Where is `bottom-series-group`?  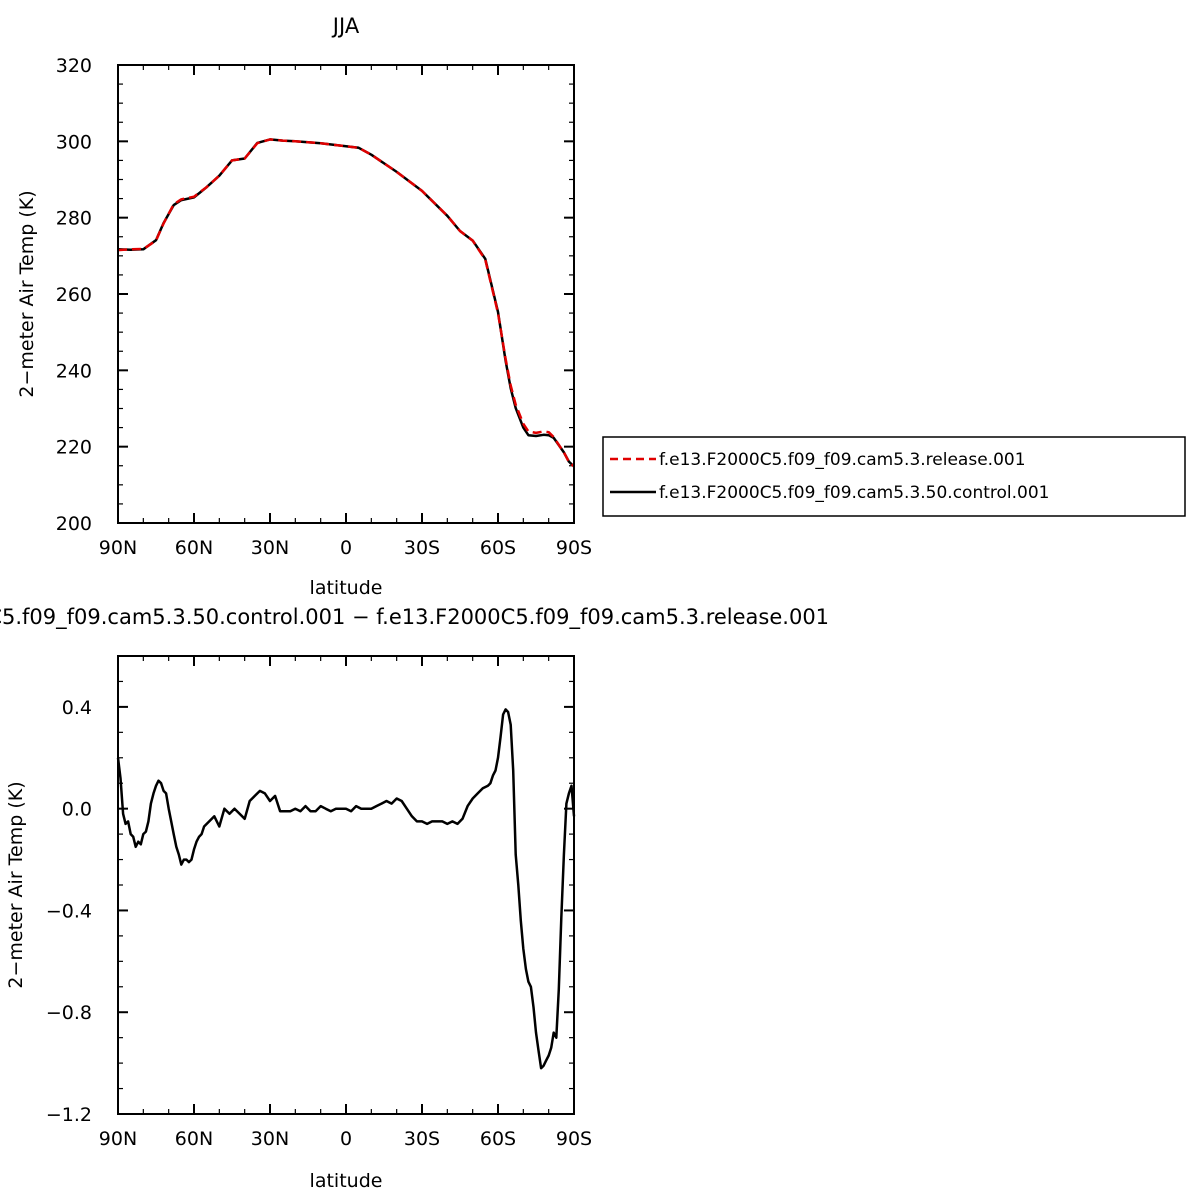
bottom-series-group is located at coordinates (346, 889).